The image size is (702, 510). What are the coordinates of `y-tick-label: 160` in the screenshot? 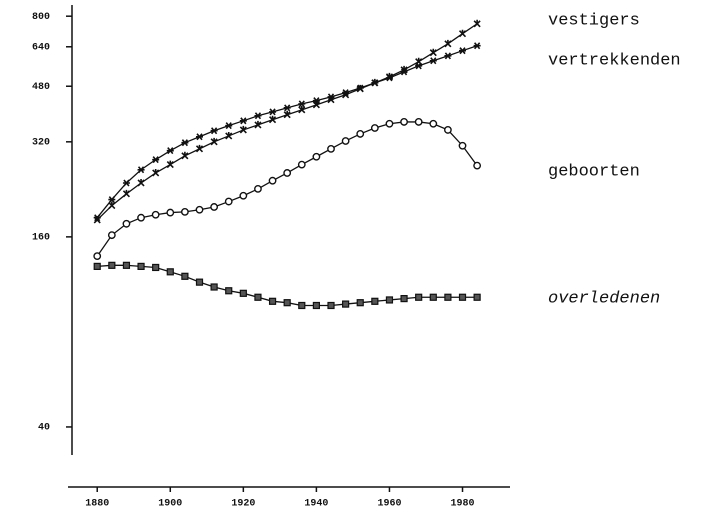 It's located at (41, 238).